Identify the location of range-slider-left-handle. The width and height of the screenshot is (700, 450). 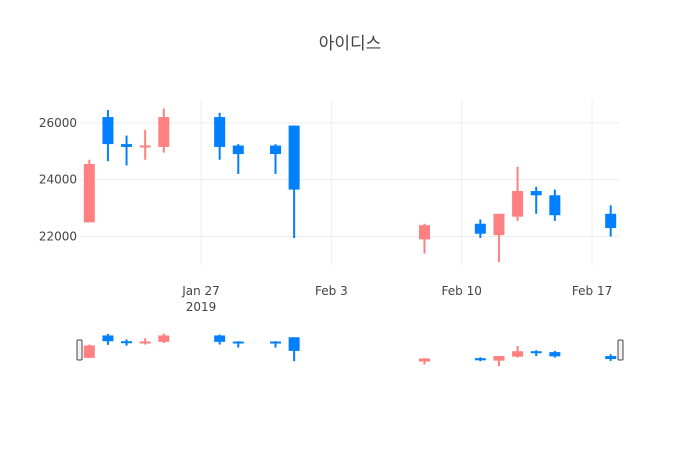
(79, 350).